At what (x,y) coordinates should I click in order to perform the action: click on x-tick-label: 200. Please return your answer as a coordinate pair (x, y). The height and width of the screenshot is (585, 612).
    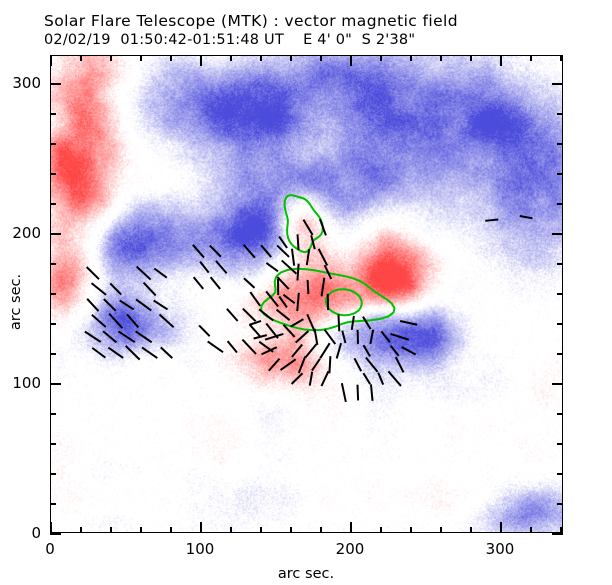
    Looking at the image, I should click on (350, 549).